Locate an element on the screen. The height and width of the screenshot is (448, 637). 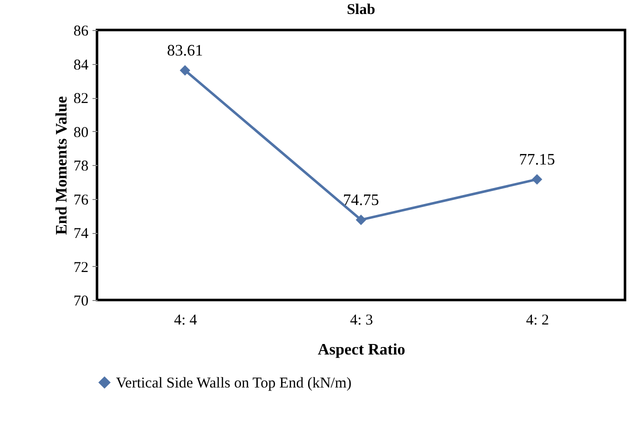
x-tick-label: 4: 2 is located at coordinates (537, 320).